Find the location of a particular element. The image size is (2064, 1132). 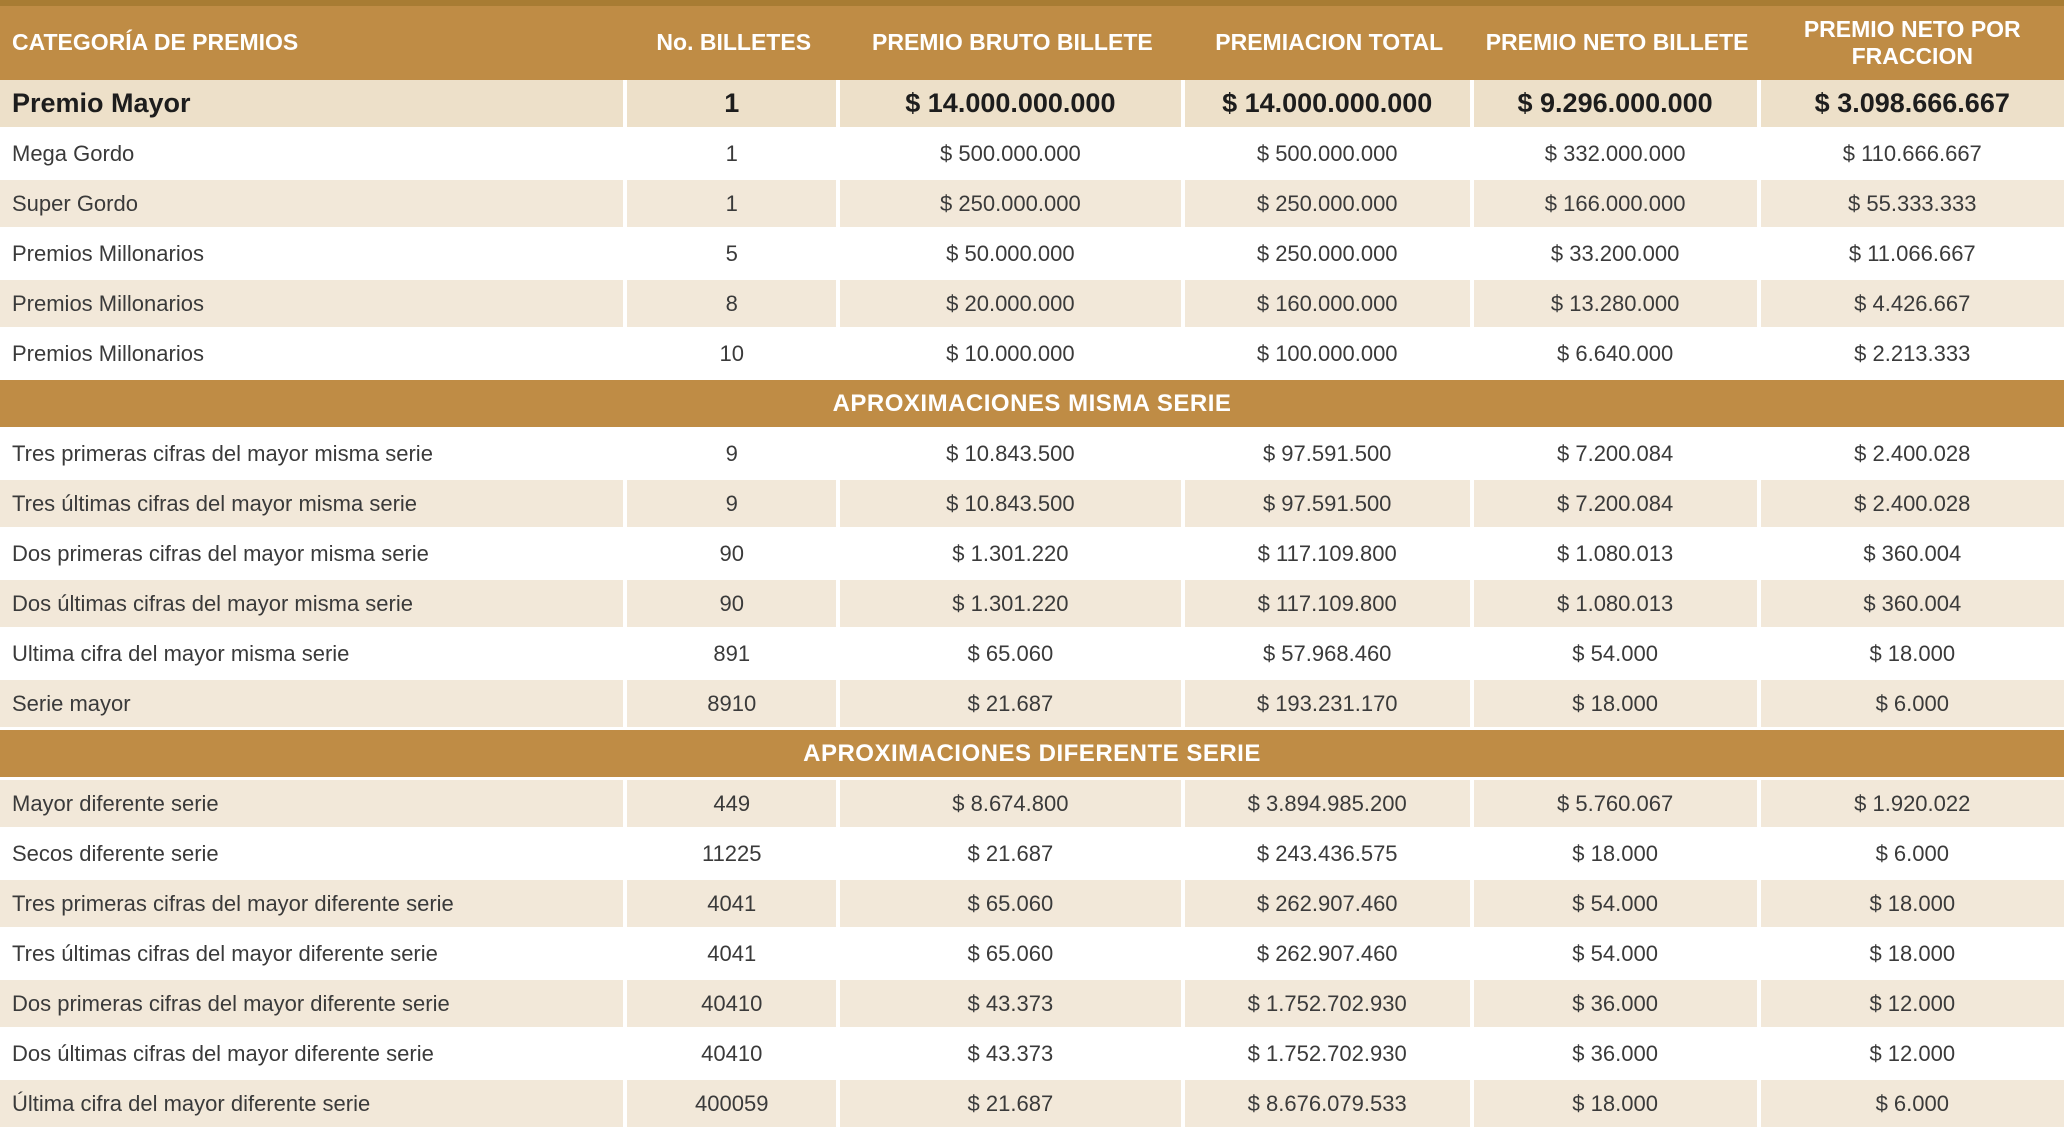

column-header: PREMIO BRUTO BILLETE is located at coordinates (1012, 42).